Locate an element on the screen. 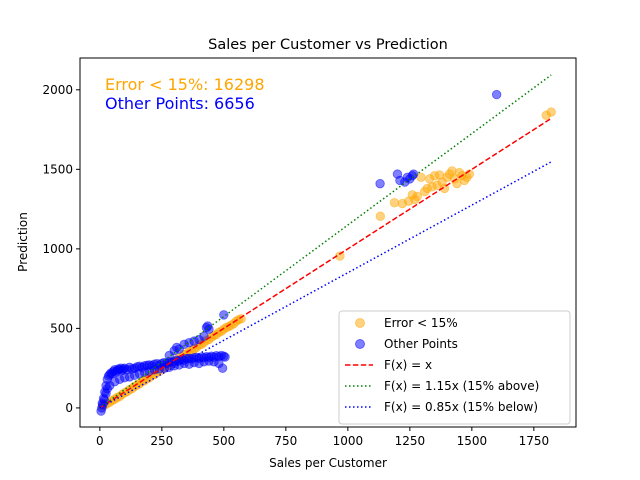  legend-marker-other is located at coordinates (360, 344).